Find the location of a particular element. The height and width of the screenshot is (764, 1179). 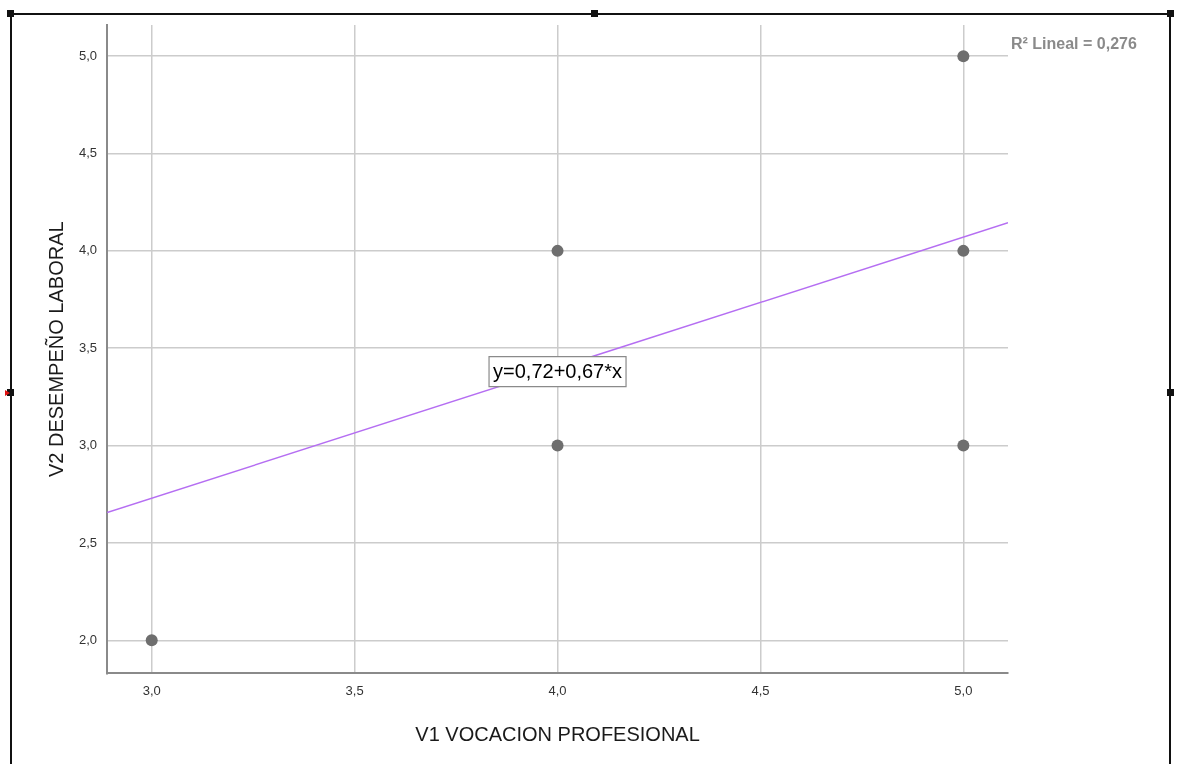

y-tick-label: 3,0 is located at coordinates (88, 445).